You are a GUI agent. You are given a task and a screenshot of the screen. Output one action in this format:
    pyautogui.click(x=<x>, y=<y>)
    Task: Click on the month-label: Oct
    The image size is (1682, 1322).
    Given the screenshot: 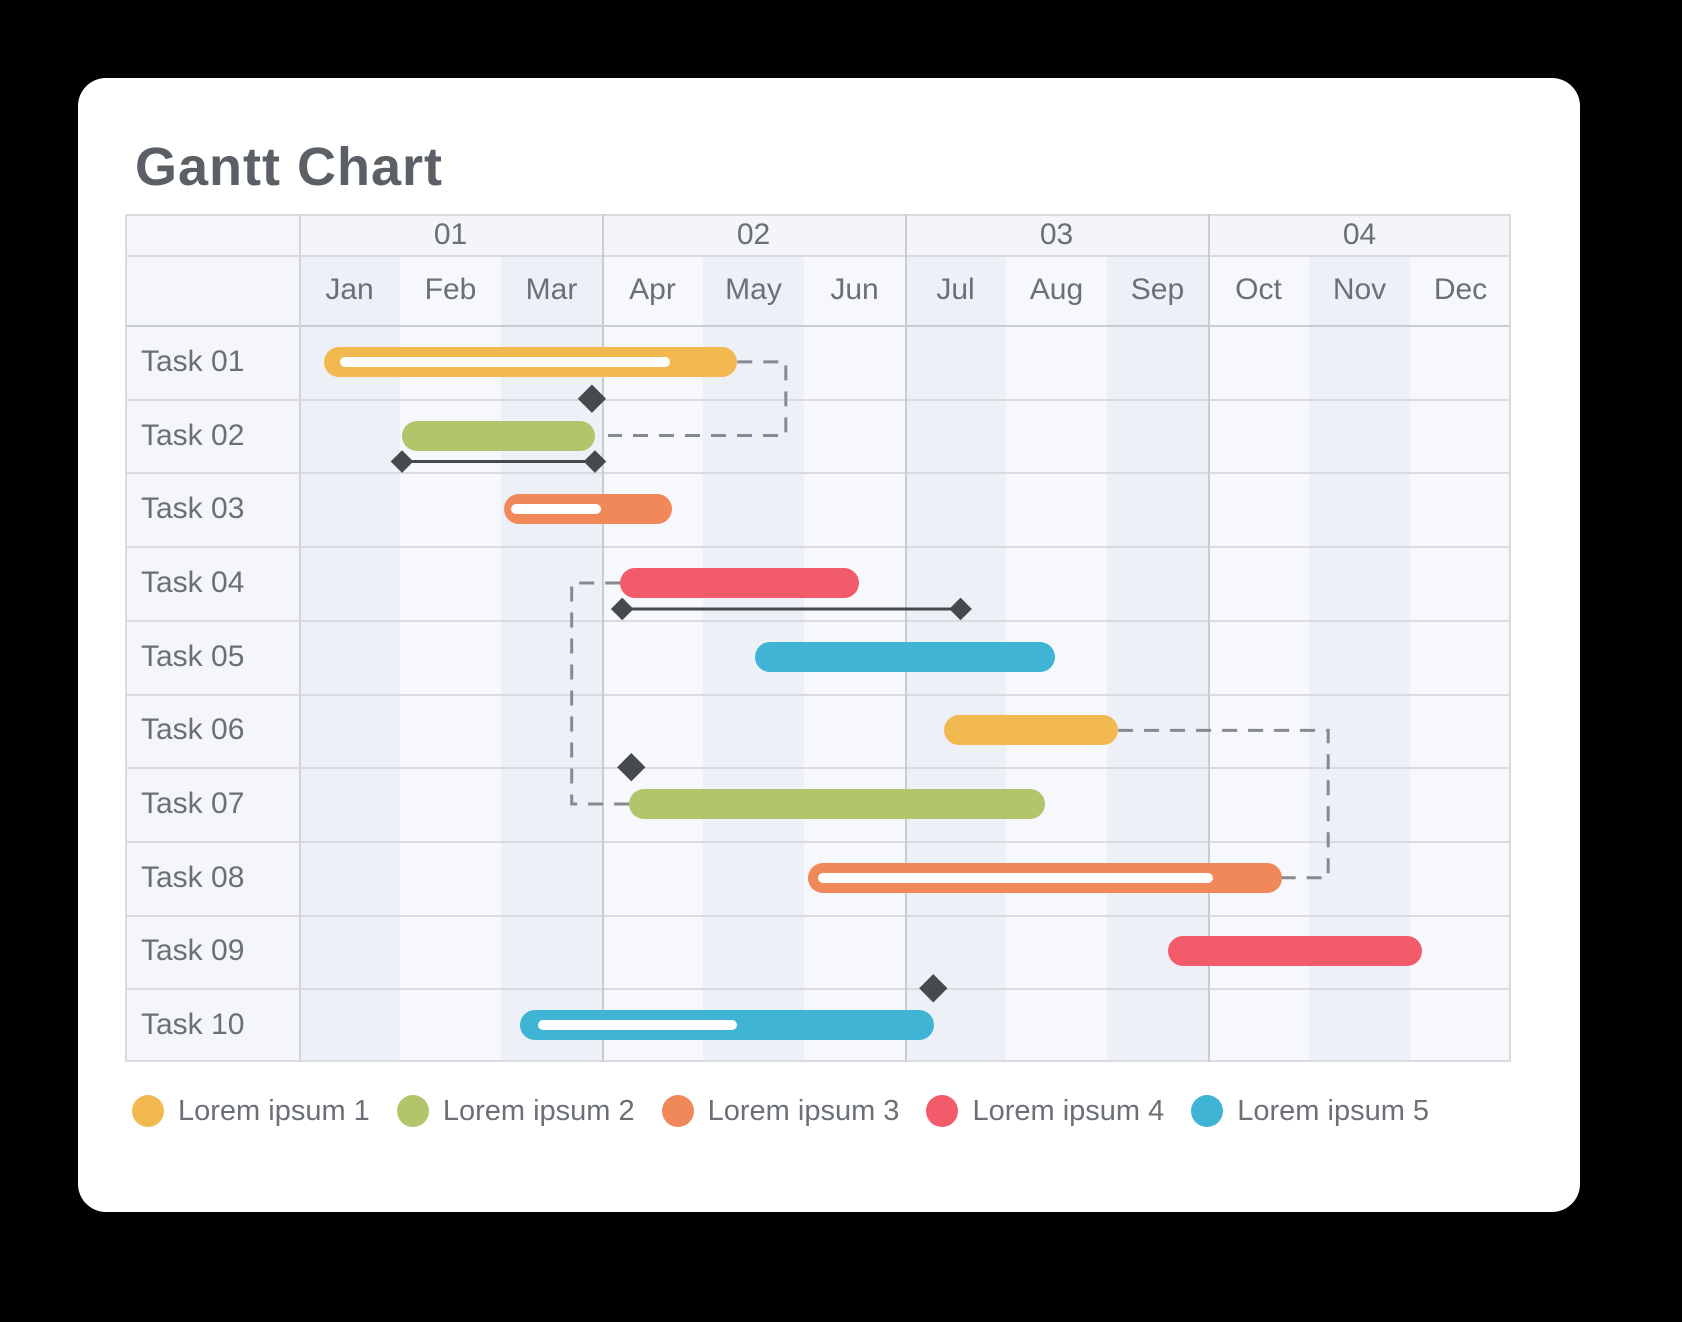 What is the action you would take?
    pyautogui.click(x=1258, y=289)
    